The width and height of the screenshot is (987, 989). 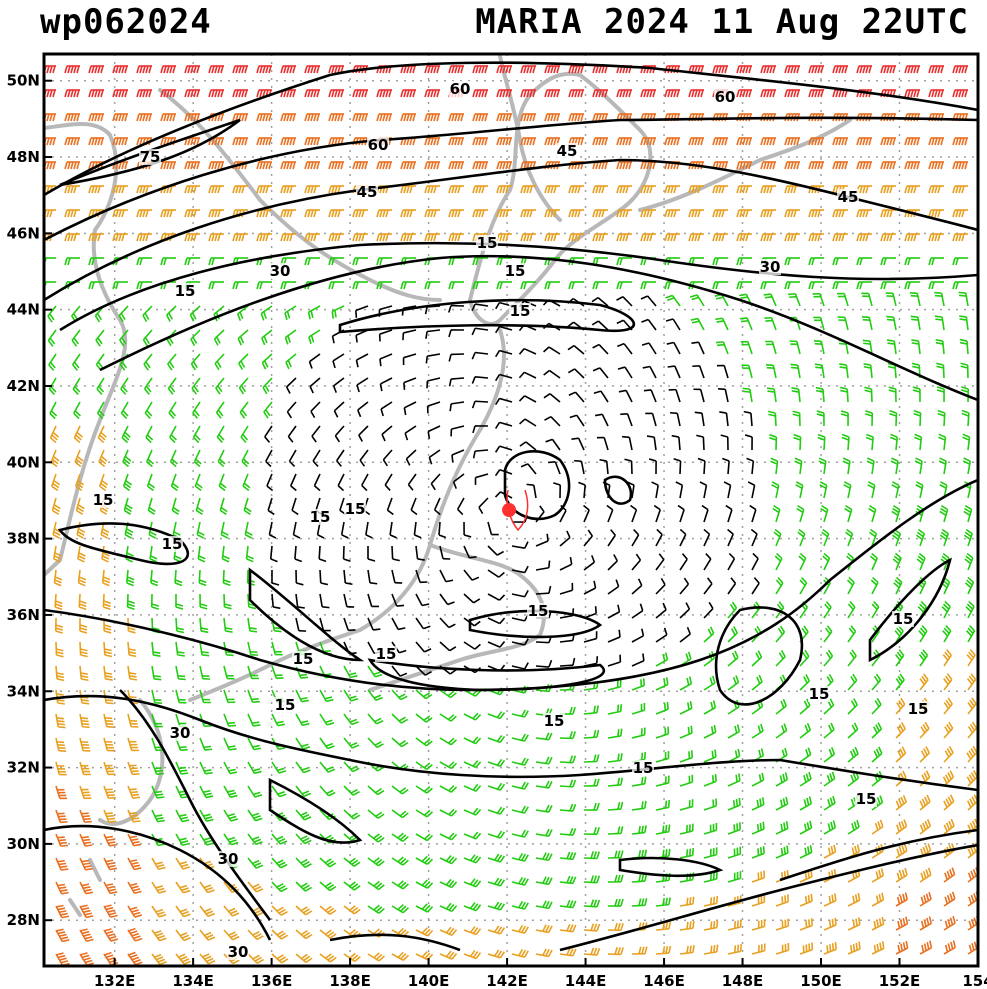 What do you see at coordinates (819, 694) in the screenshot?
I see `contour-label: 15` at bounding box center [819, 694].